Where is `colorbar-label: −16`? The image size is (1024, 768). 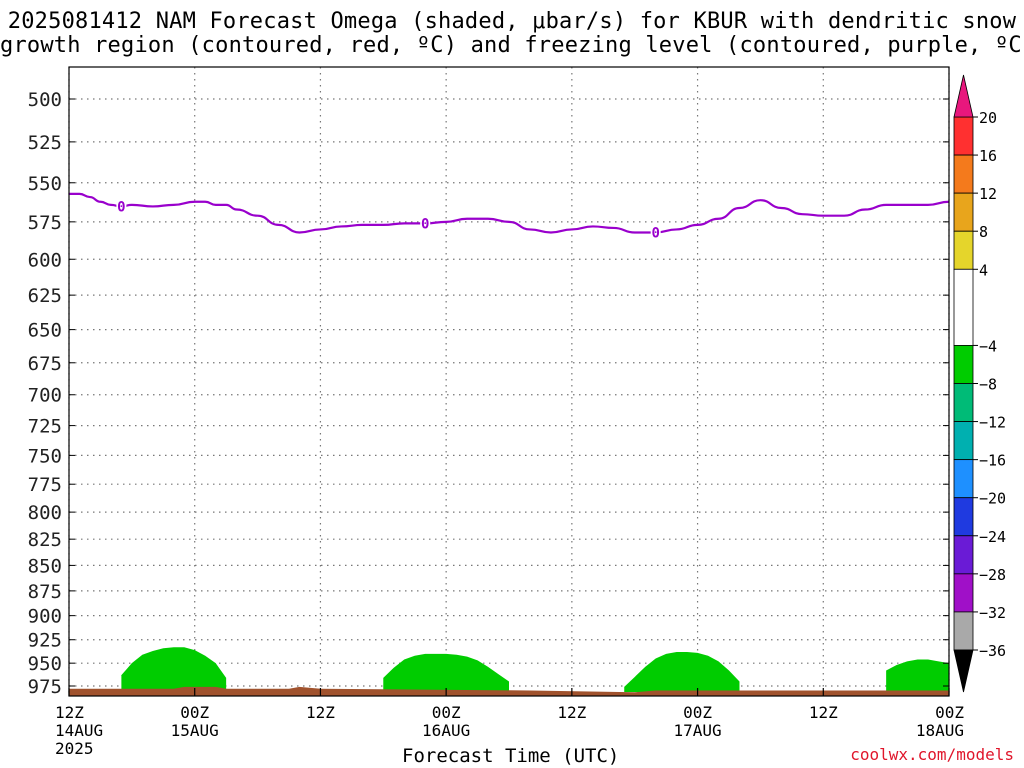 colorbar-label: −16 is located at coordinates (992, 461).